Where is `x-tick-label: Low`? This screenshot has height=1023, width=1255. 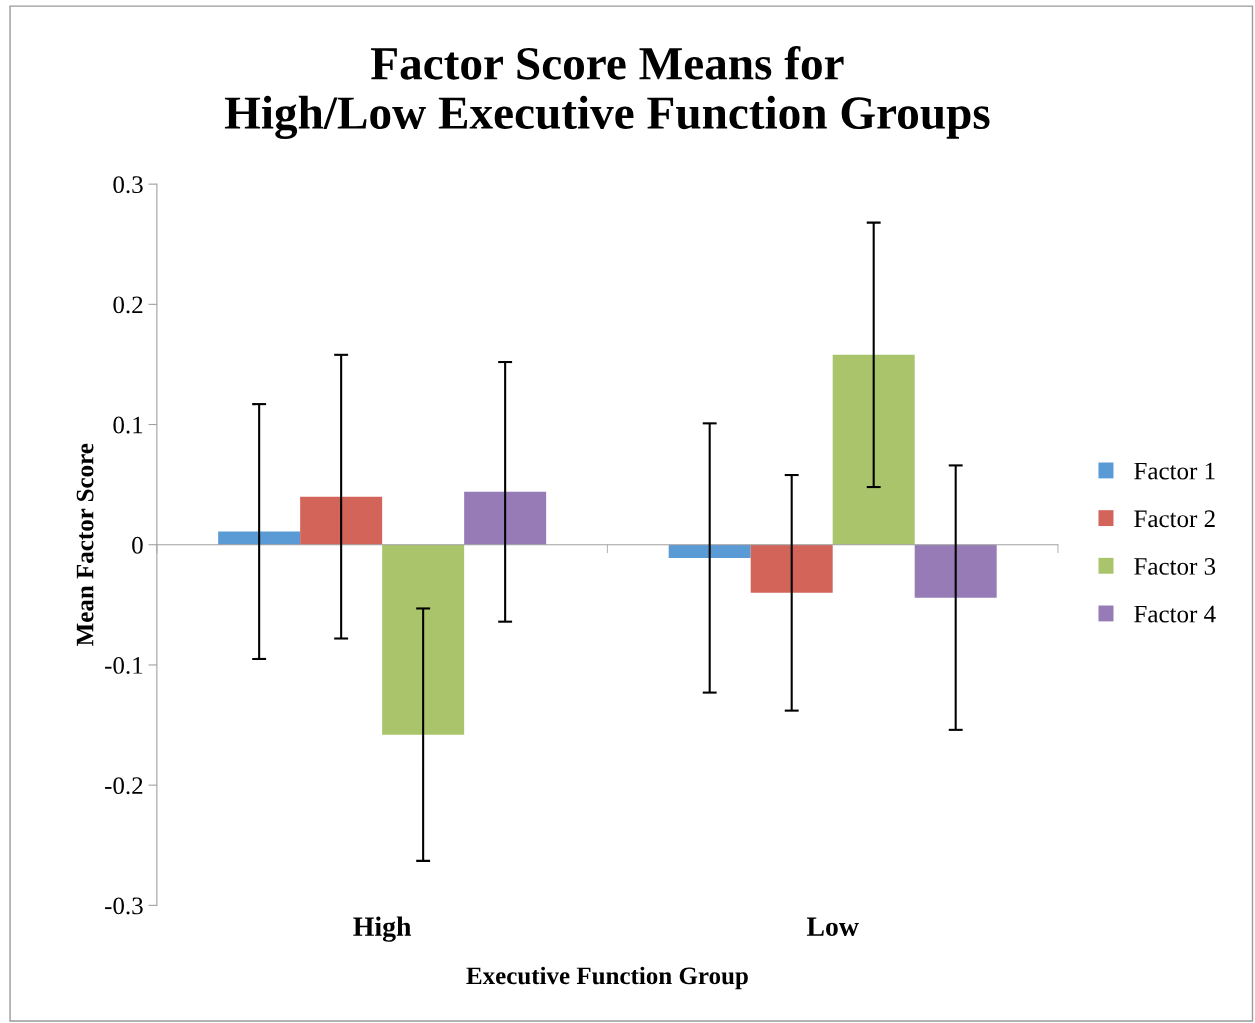 x-tick-label: Low is located at coordinates (832, 927).